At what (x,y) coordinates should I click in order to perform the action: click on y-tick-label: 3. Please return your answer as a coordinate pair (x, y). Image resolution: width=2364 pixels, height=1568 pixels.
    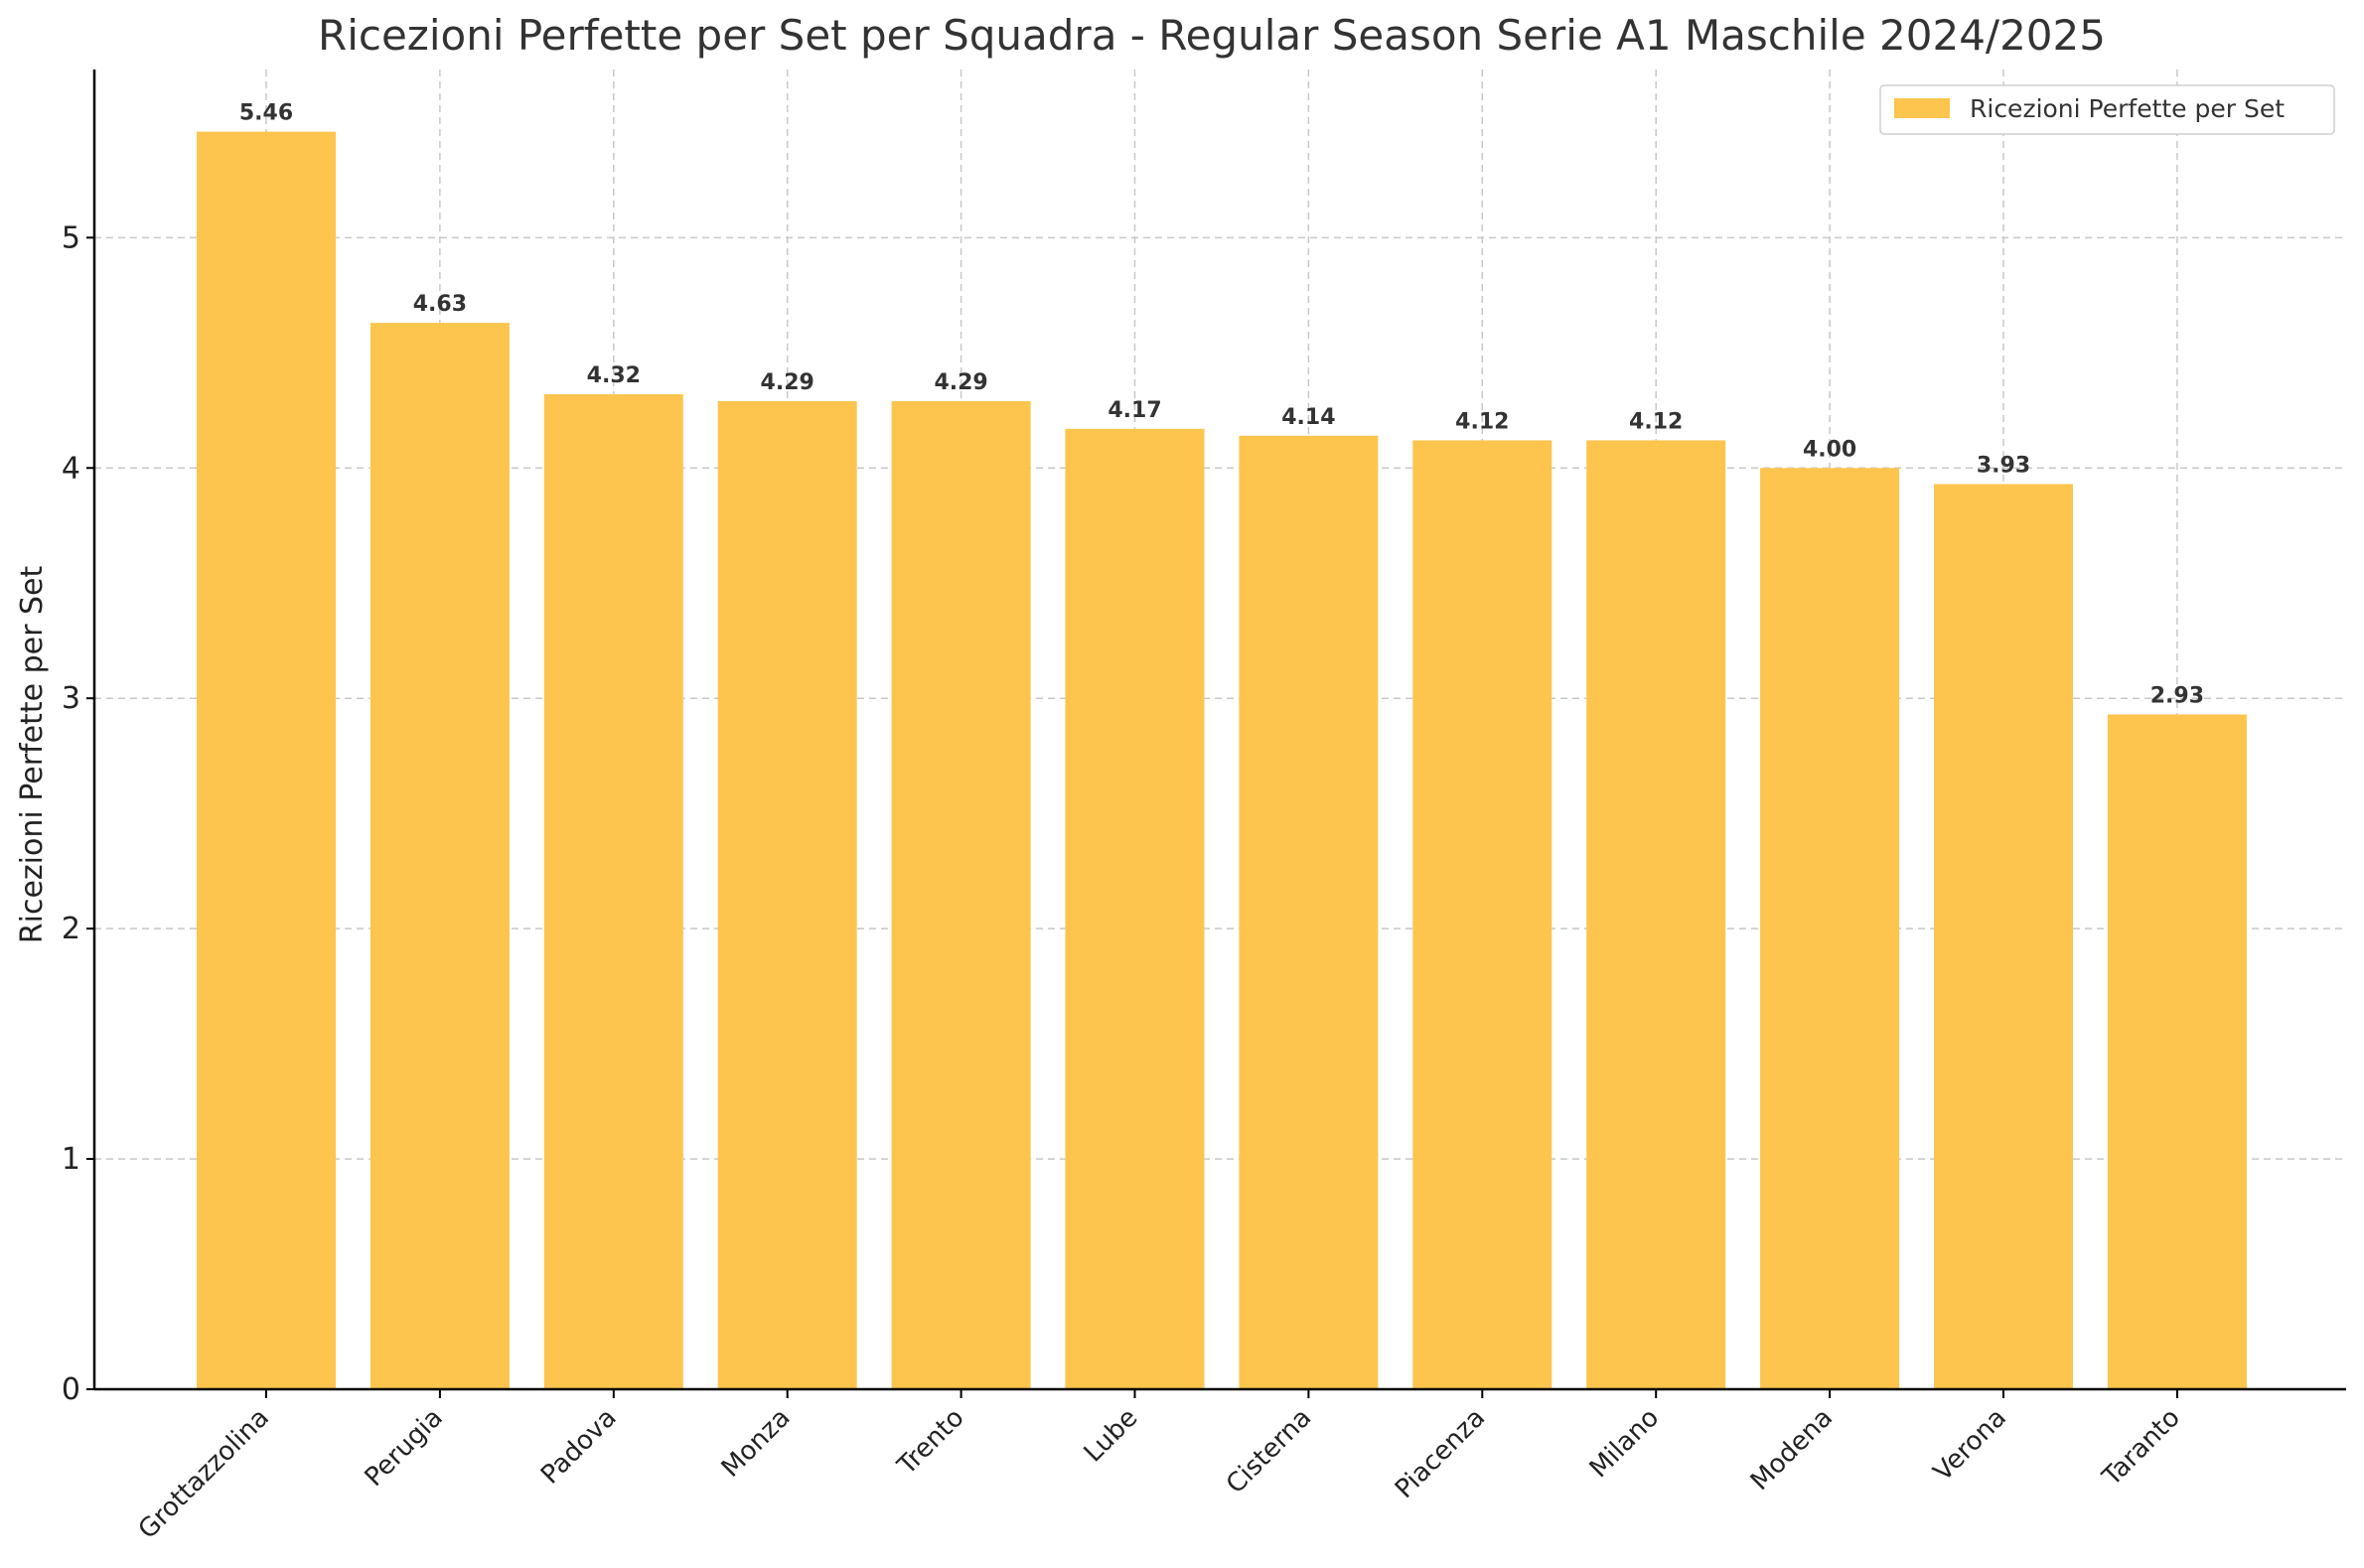
    Looking at the image, I should click on (71, 698).